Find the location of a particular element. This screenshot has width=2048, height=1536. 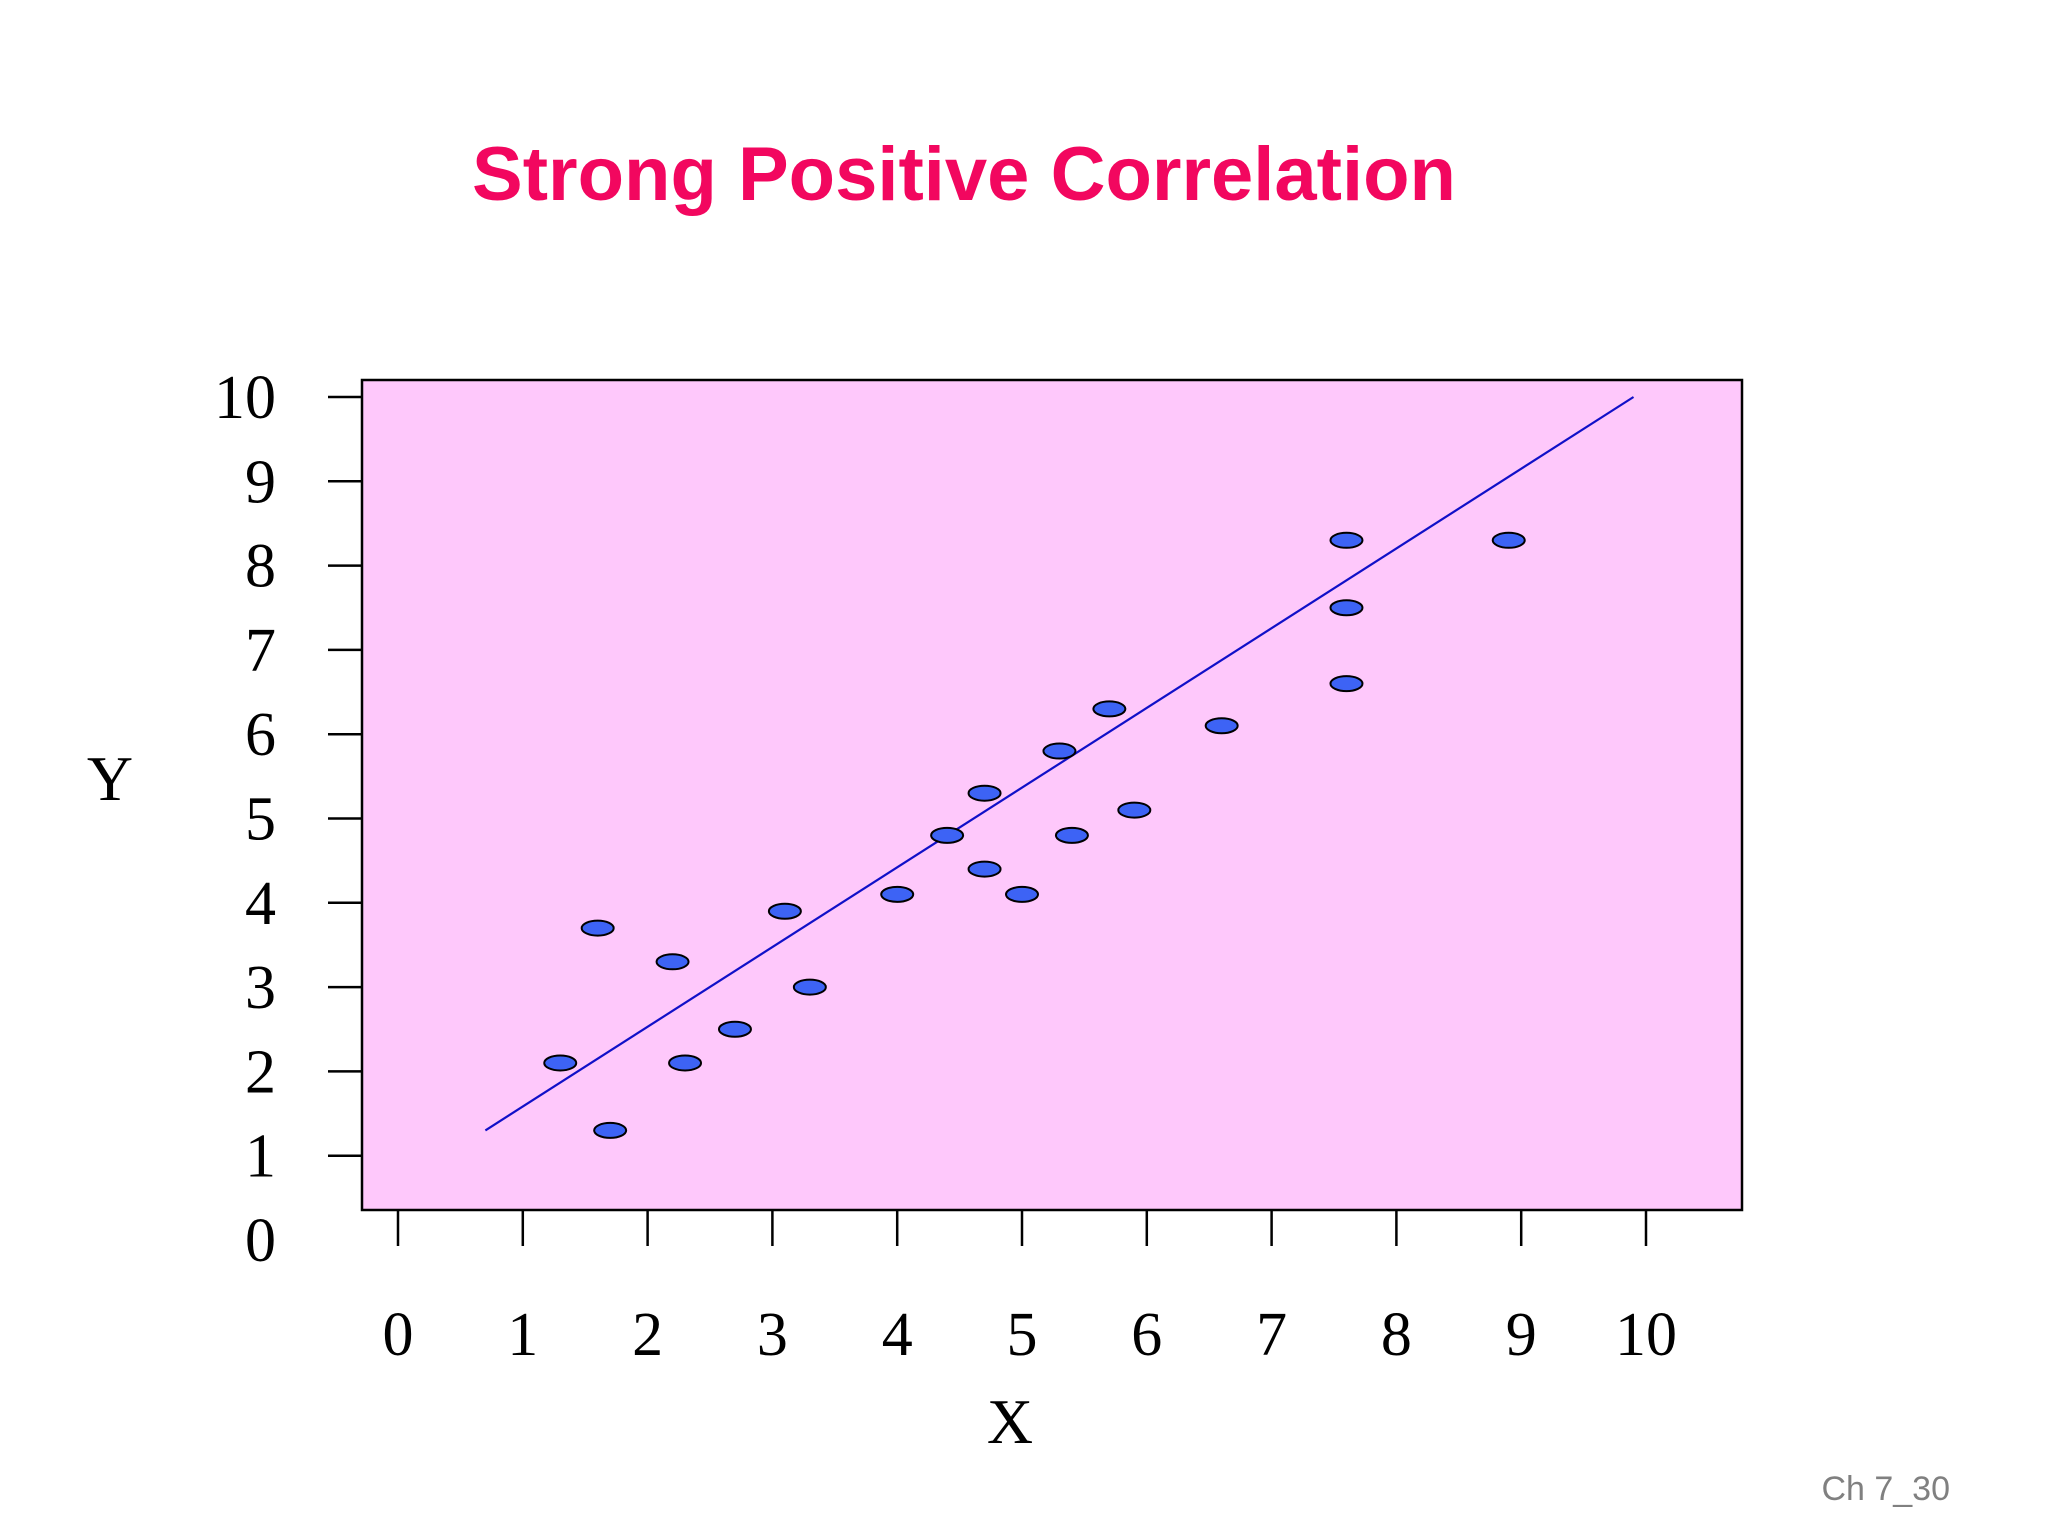

x-tick-label-2: 2 is located at coordinates (647, 1335).